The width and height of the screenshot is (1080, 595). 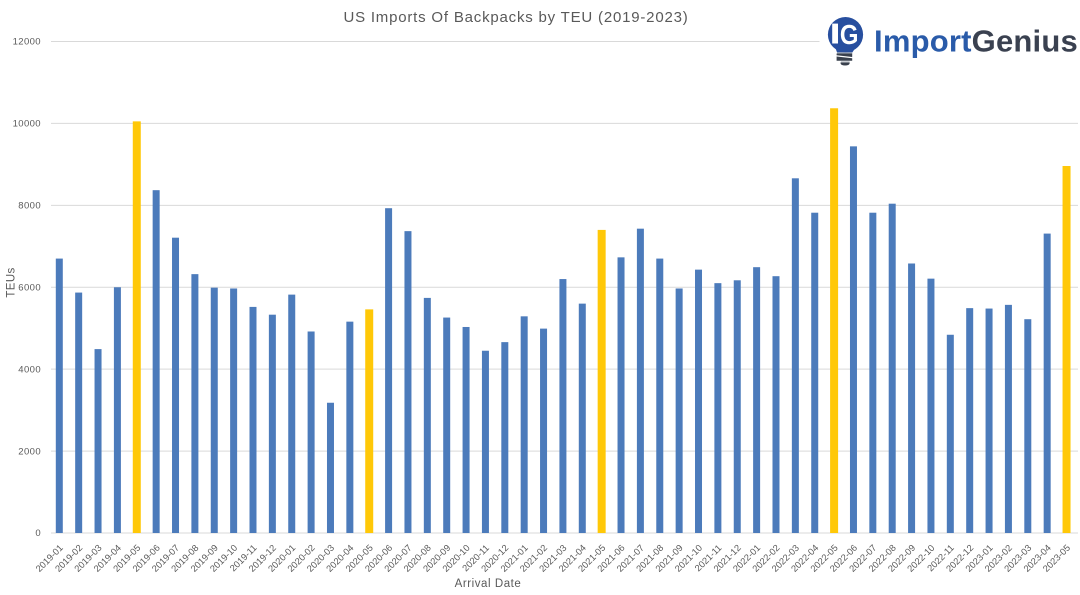 What do you see at coordinates (976, 40) in the screenshot?
I see `svg-text: ImportGenius` at bounding box center [976, 40].